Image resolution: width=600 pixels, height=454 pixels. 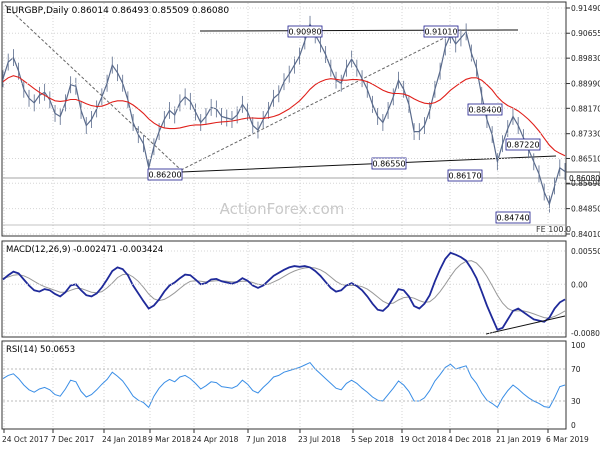 What do you see at coordinates (215, 439) in the screenshot?
I see `xtick-label: 24 Apr 2018` at bounding box center [215, 439].